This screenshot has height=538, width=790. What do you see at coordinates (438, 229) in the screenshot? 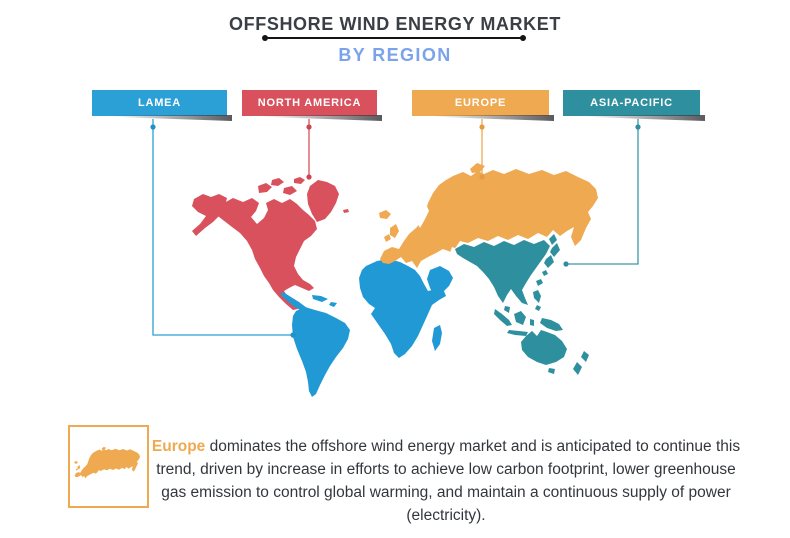
I see `map-sea-cutouts` at bounding box center [438, 229].